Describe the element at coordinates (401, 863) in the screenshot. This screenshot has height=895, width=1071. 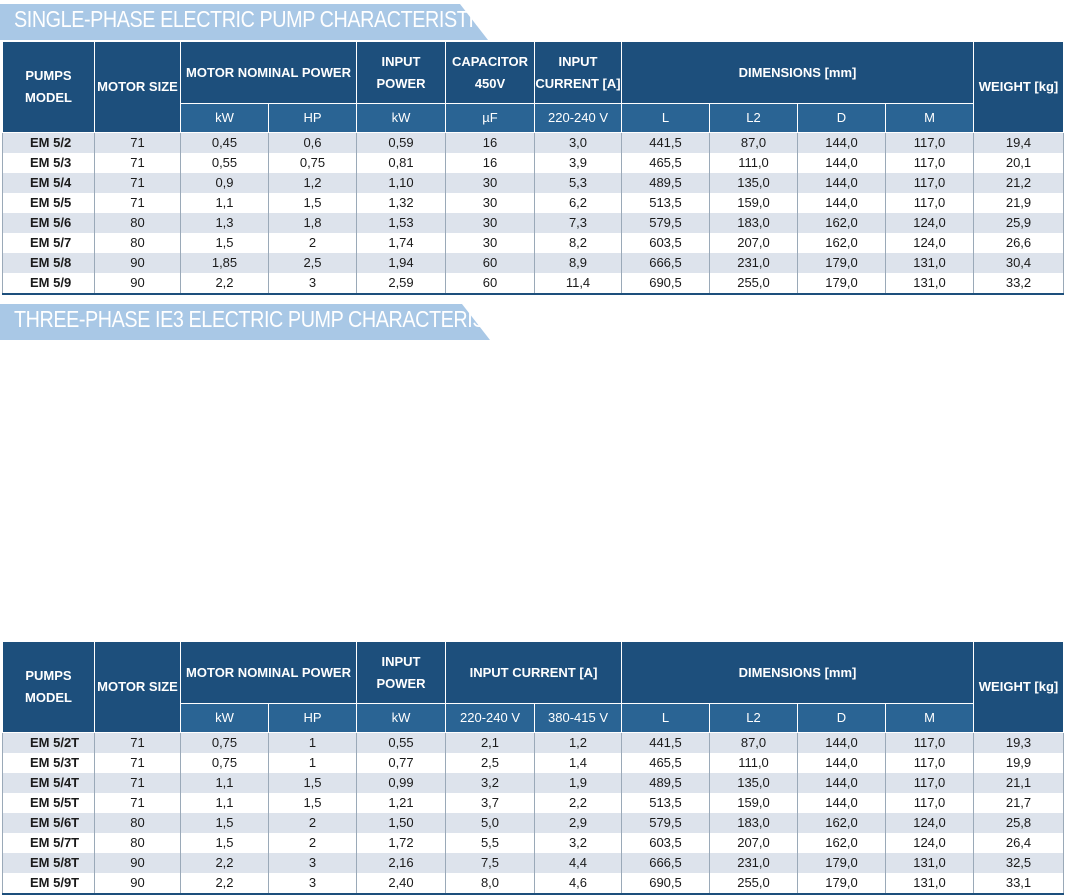
I see `table-cell: 2,16` at that location.